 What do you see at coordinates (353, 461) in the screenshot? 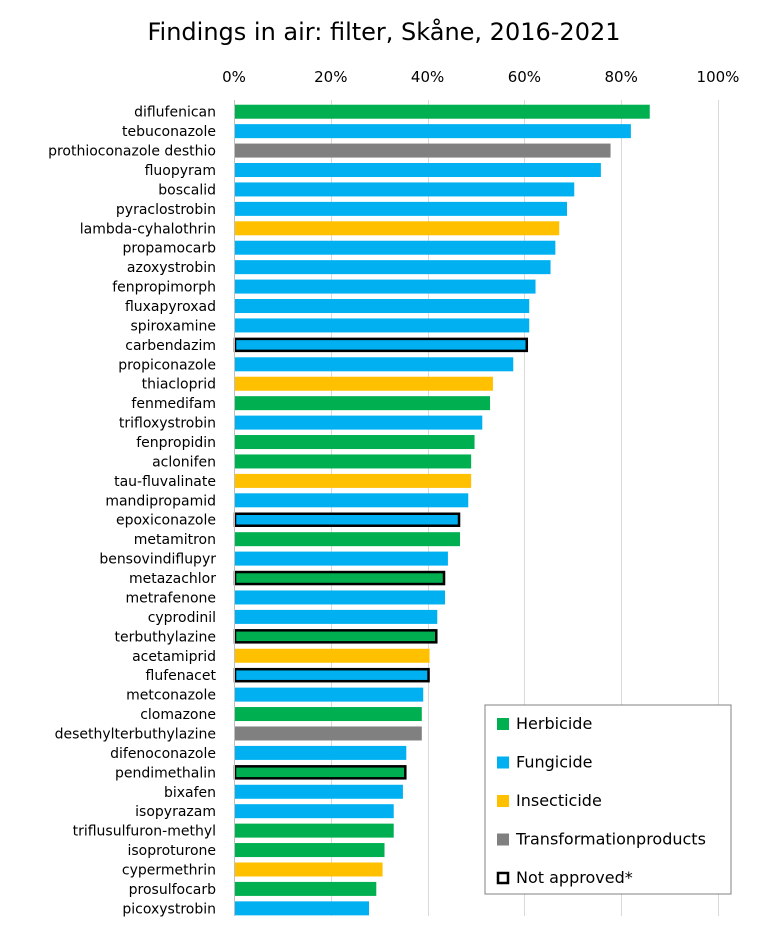
I see `bar-aclonifen` at bounding box center [353, 461].